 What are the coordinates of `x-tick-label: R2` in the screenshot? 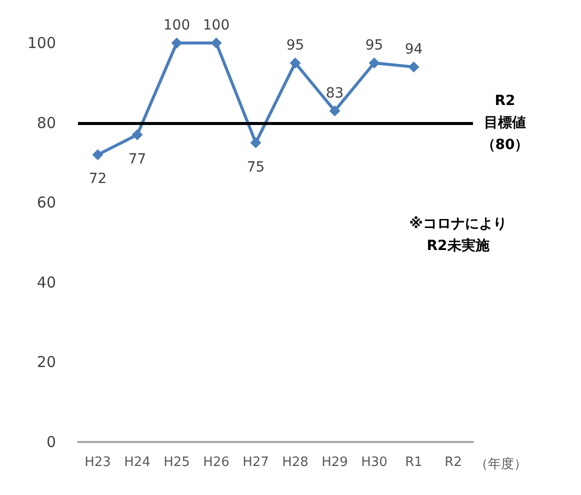 It's located at (453, 462).